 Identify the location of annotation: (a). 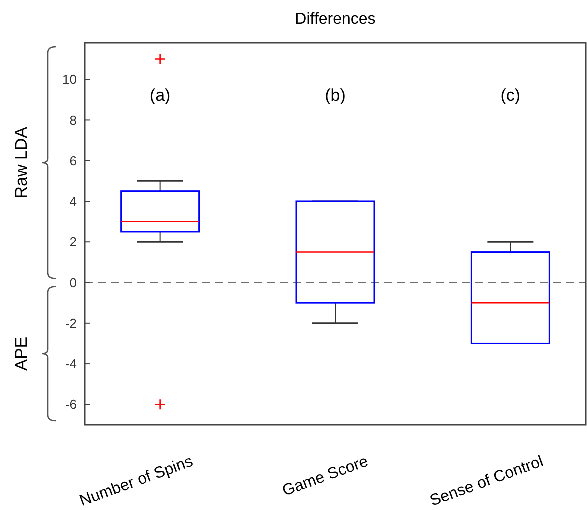
(160, 95).